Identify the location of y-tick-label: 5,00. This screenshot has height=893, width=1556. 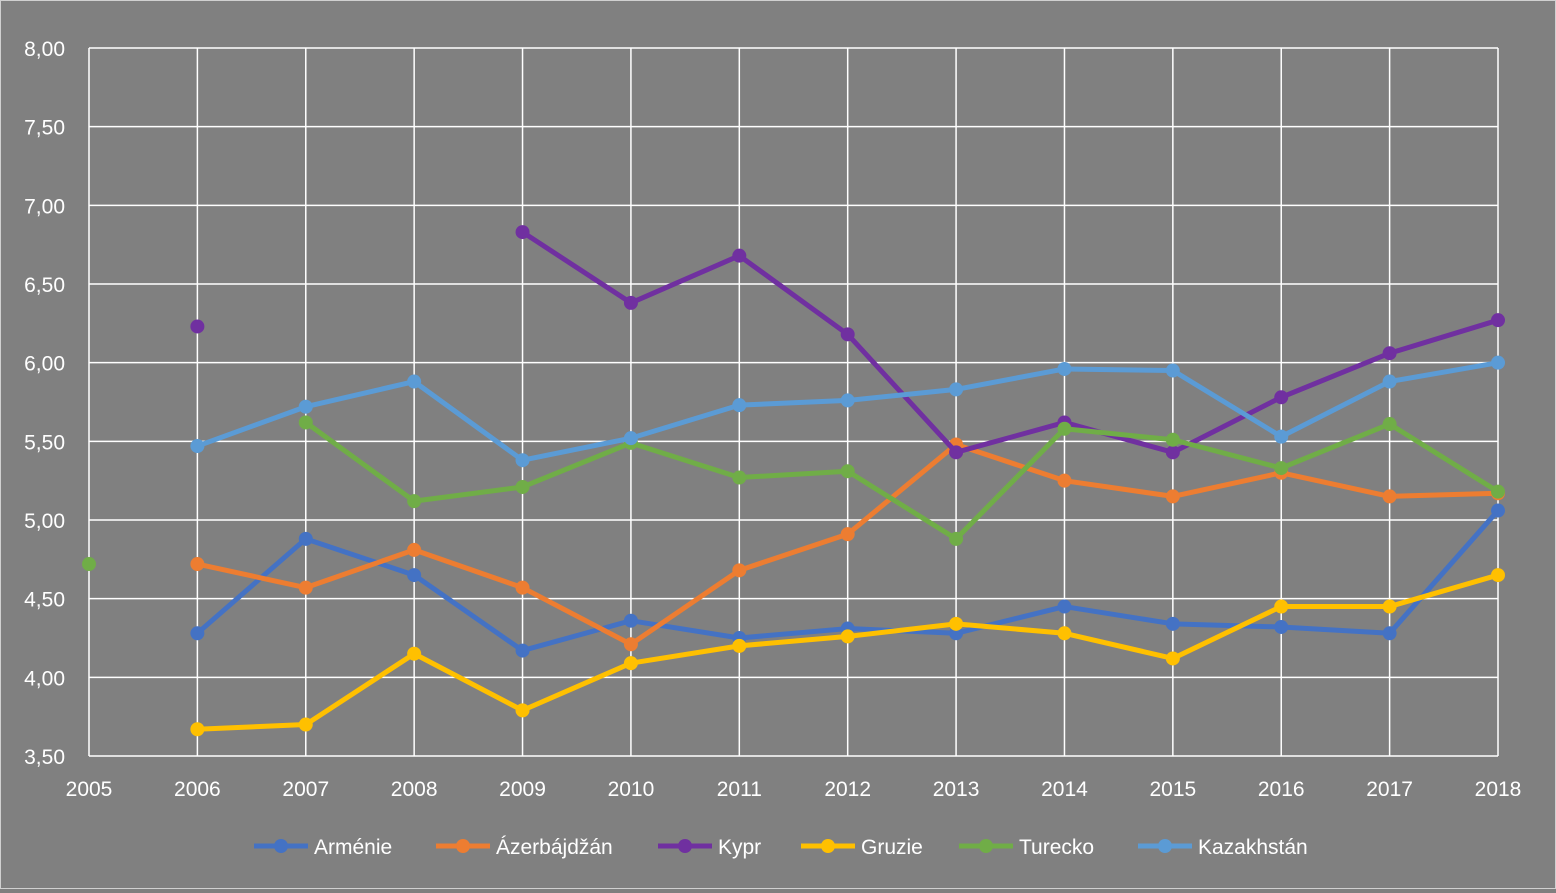
(44, 521).